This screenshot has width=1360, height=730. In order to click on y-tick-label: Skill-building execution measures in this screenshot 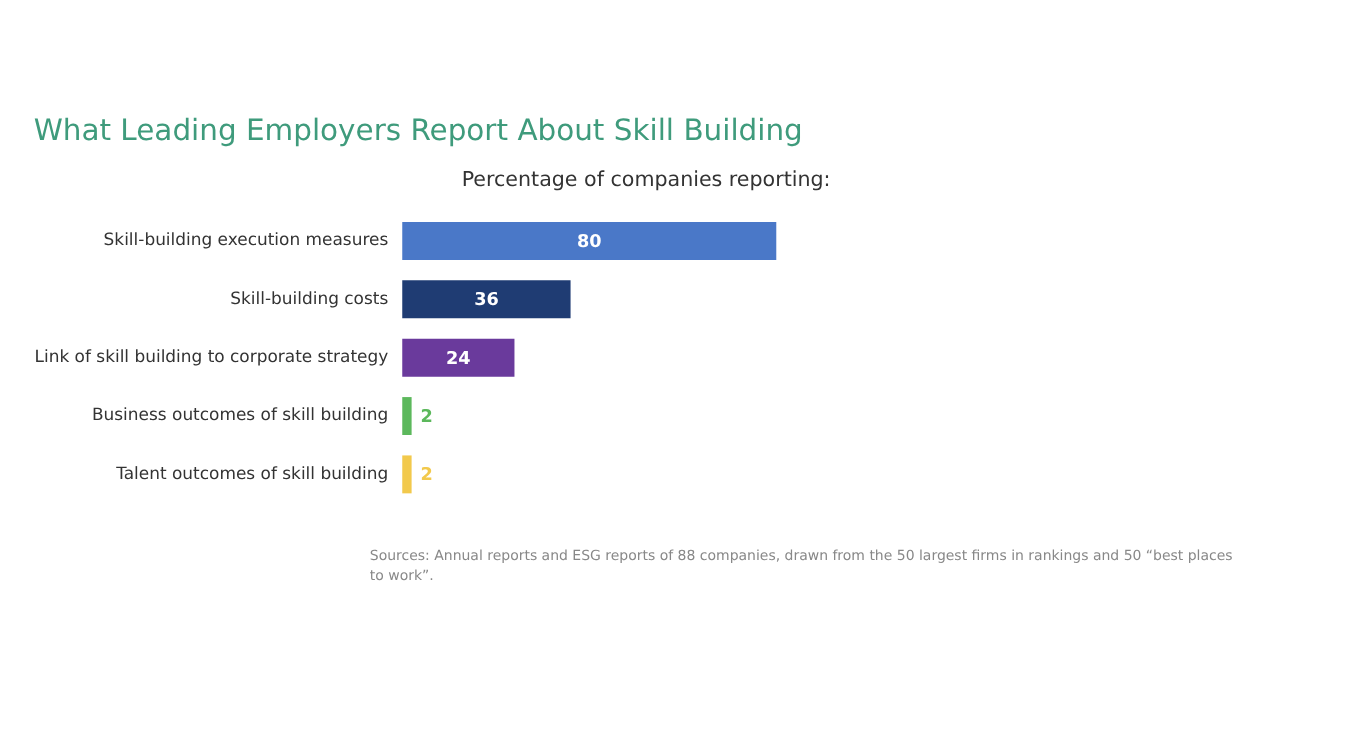, I will do `click(246, 239)`.